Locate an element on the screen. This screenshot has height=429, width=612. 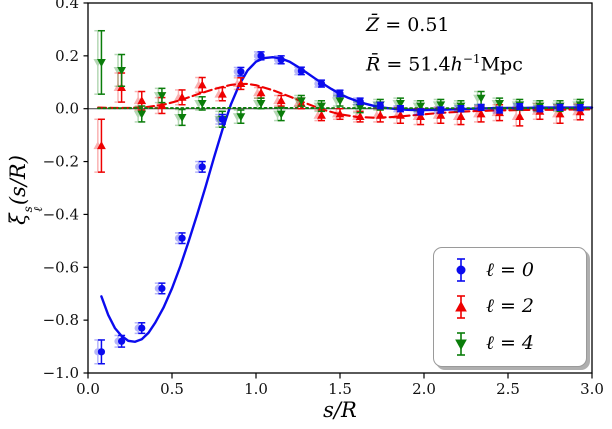
y-tick-label: 0.0 is located at coordinates (67, 109).